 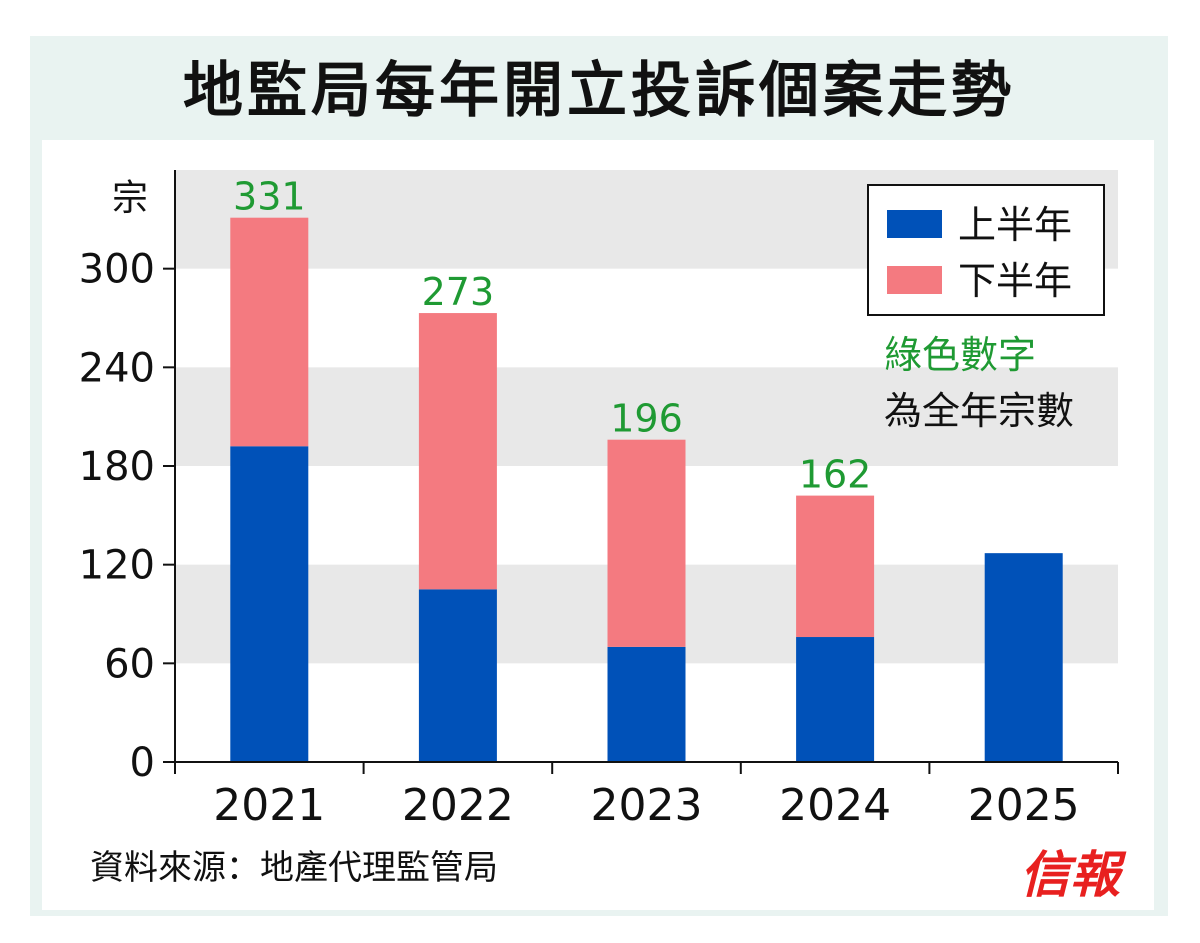 I want to click on x-tick-label-2024: 2024, so click(x=835, y=805).